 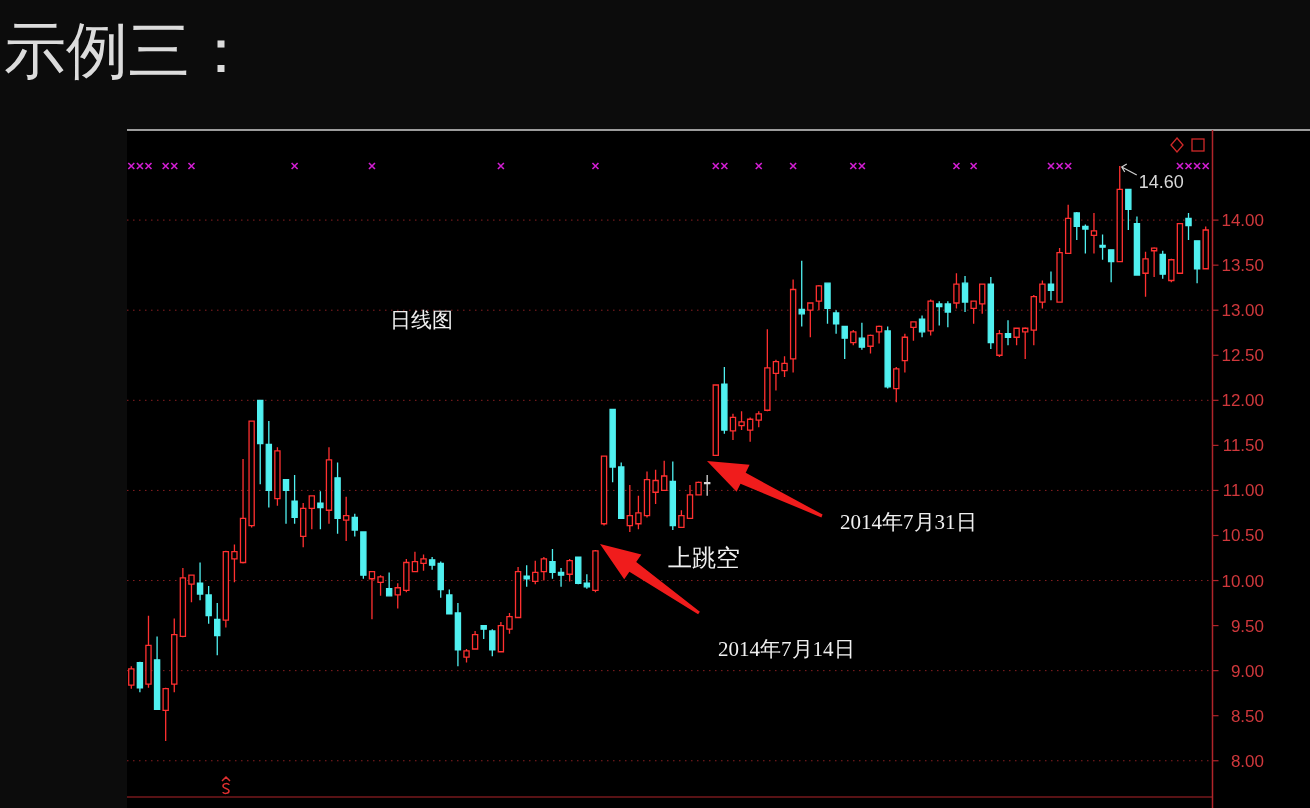 What do you see at coordinates (1243, 446) in the screenshot?
I see `y-tick-label: 11.50` at bounding box center [1243, 446].